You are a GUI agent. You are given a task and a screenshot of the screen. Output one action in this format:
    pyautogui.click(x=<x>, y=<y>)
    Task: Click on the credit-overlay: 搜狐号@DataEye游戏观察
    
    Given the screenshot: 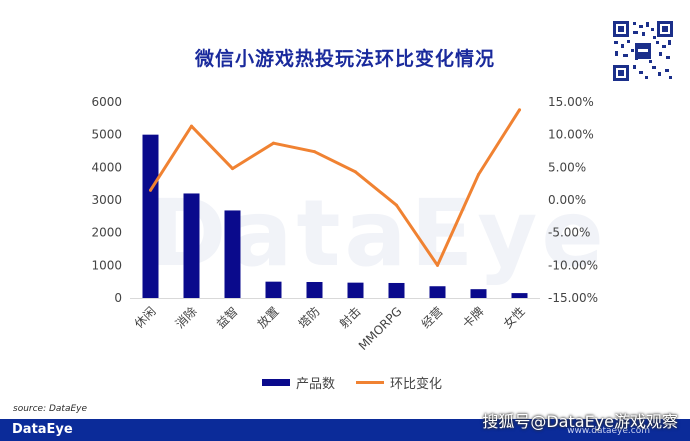 What is the action you would take?
    pyautogui.click(x=580, y=421)
    